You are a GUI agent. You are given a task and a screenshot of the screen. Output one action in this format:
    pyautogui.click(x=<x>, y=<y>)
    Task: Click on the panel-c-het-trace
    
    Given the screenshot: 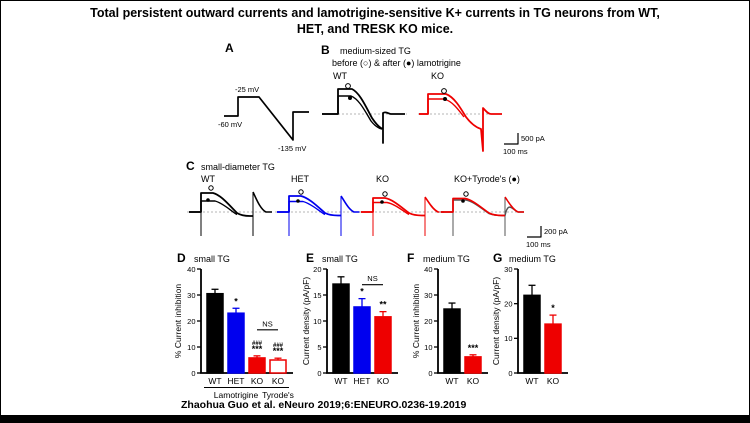 What is the action you would take?
    pyautogui.click(x=317, y=212)
    